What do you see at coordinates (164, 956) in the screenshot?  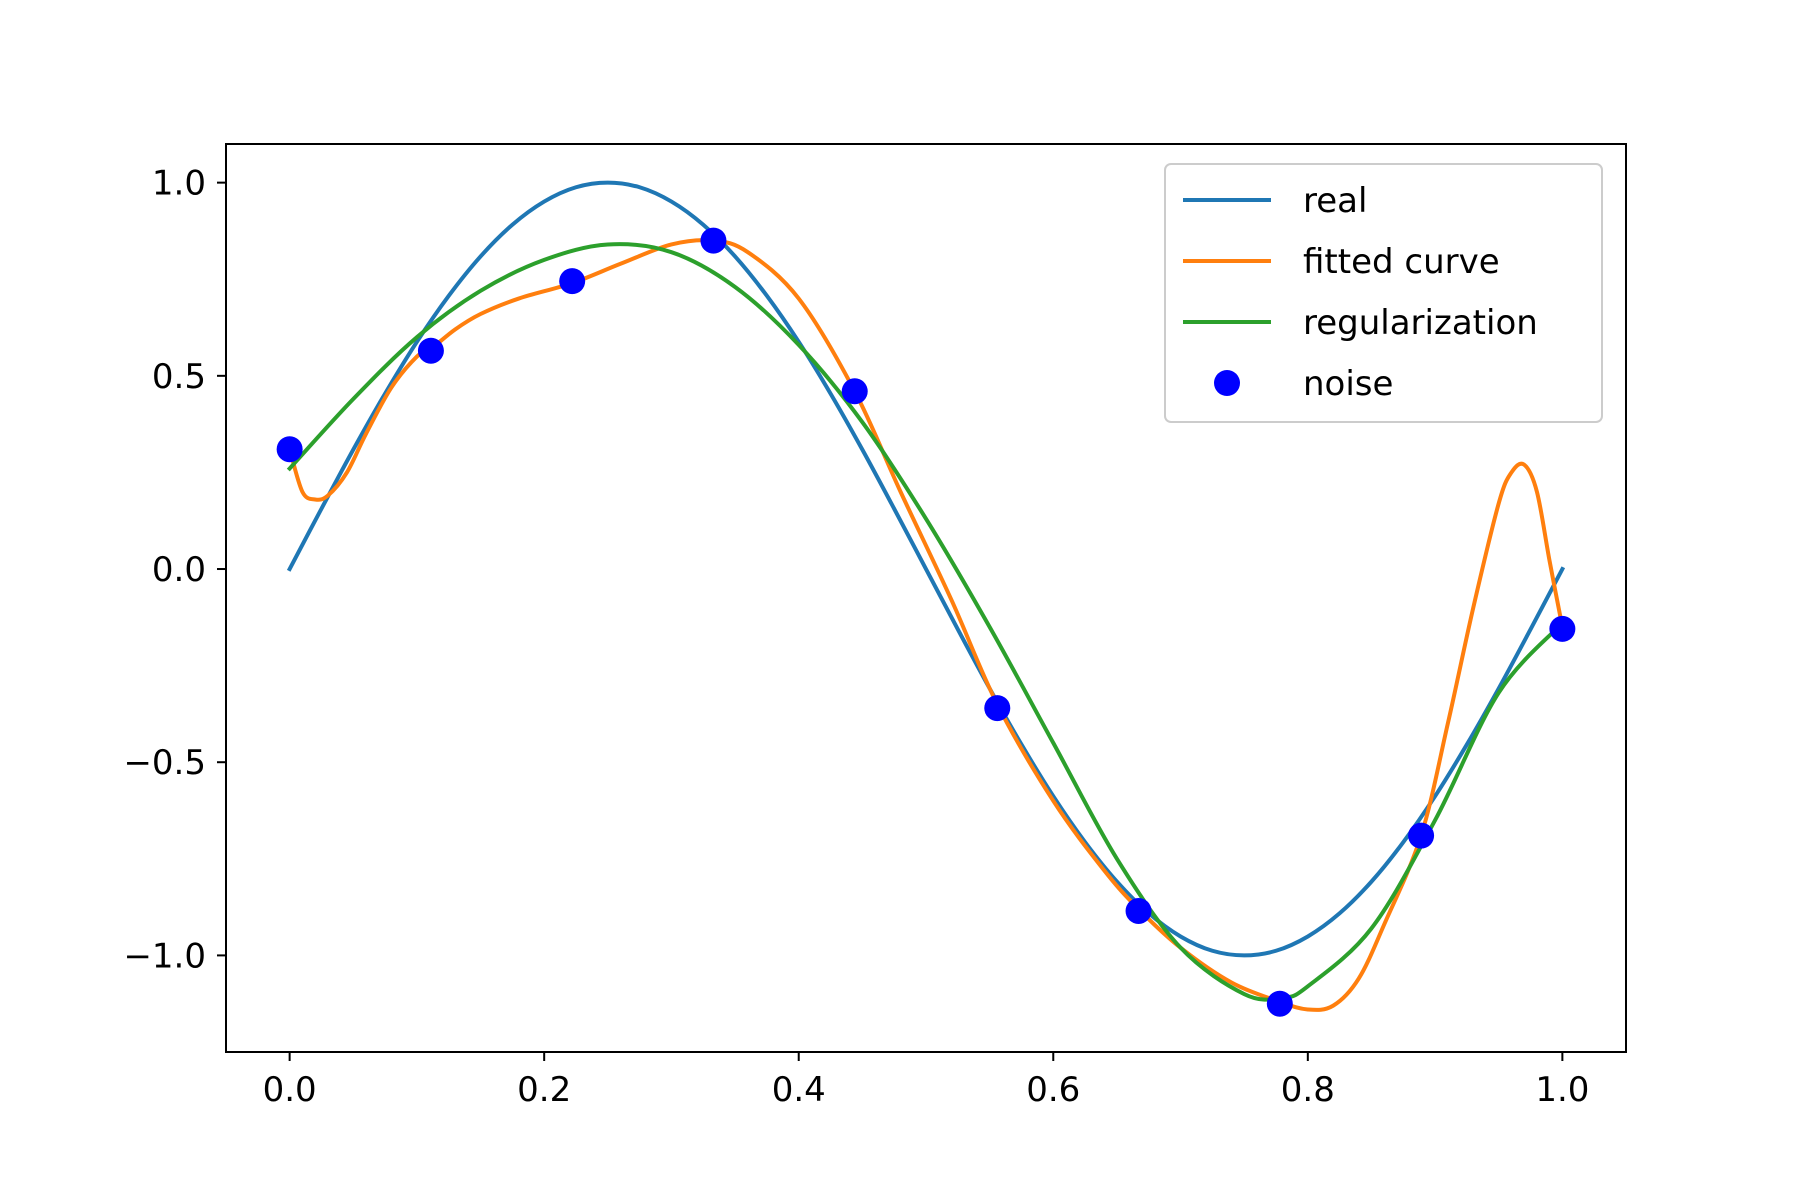 I see `y-tick-label: −1.0` at bounding box center [164, 956].